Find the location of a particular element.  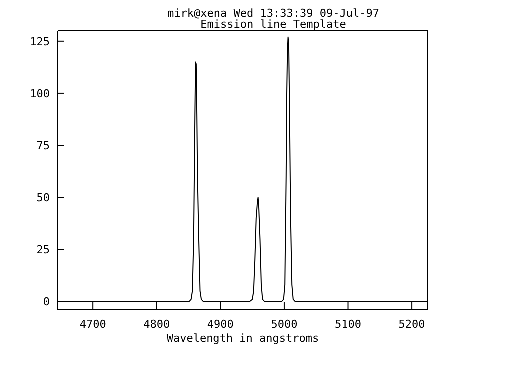

x-tick-label: 5100 is located at coordinates (348, 324).